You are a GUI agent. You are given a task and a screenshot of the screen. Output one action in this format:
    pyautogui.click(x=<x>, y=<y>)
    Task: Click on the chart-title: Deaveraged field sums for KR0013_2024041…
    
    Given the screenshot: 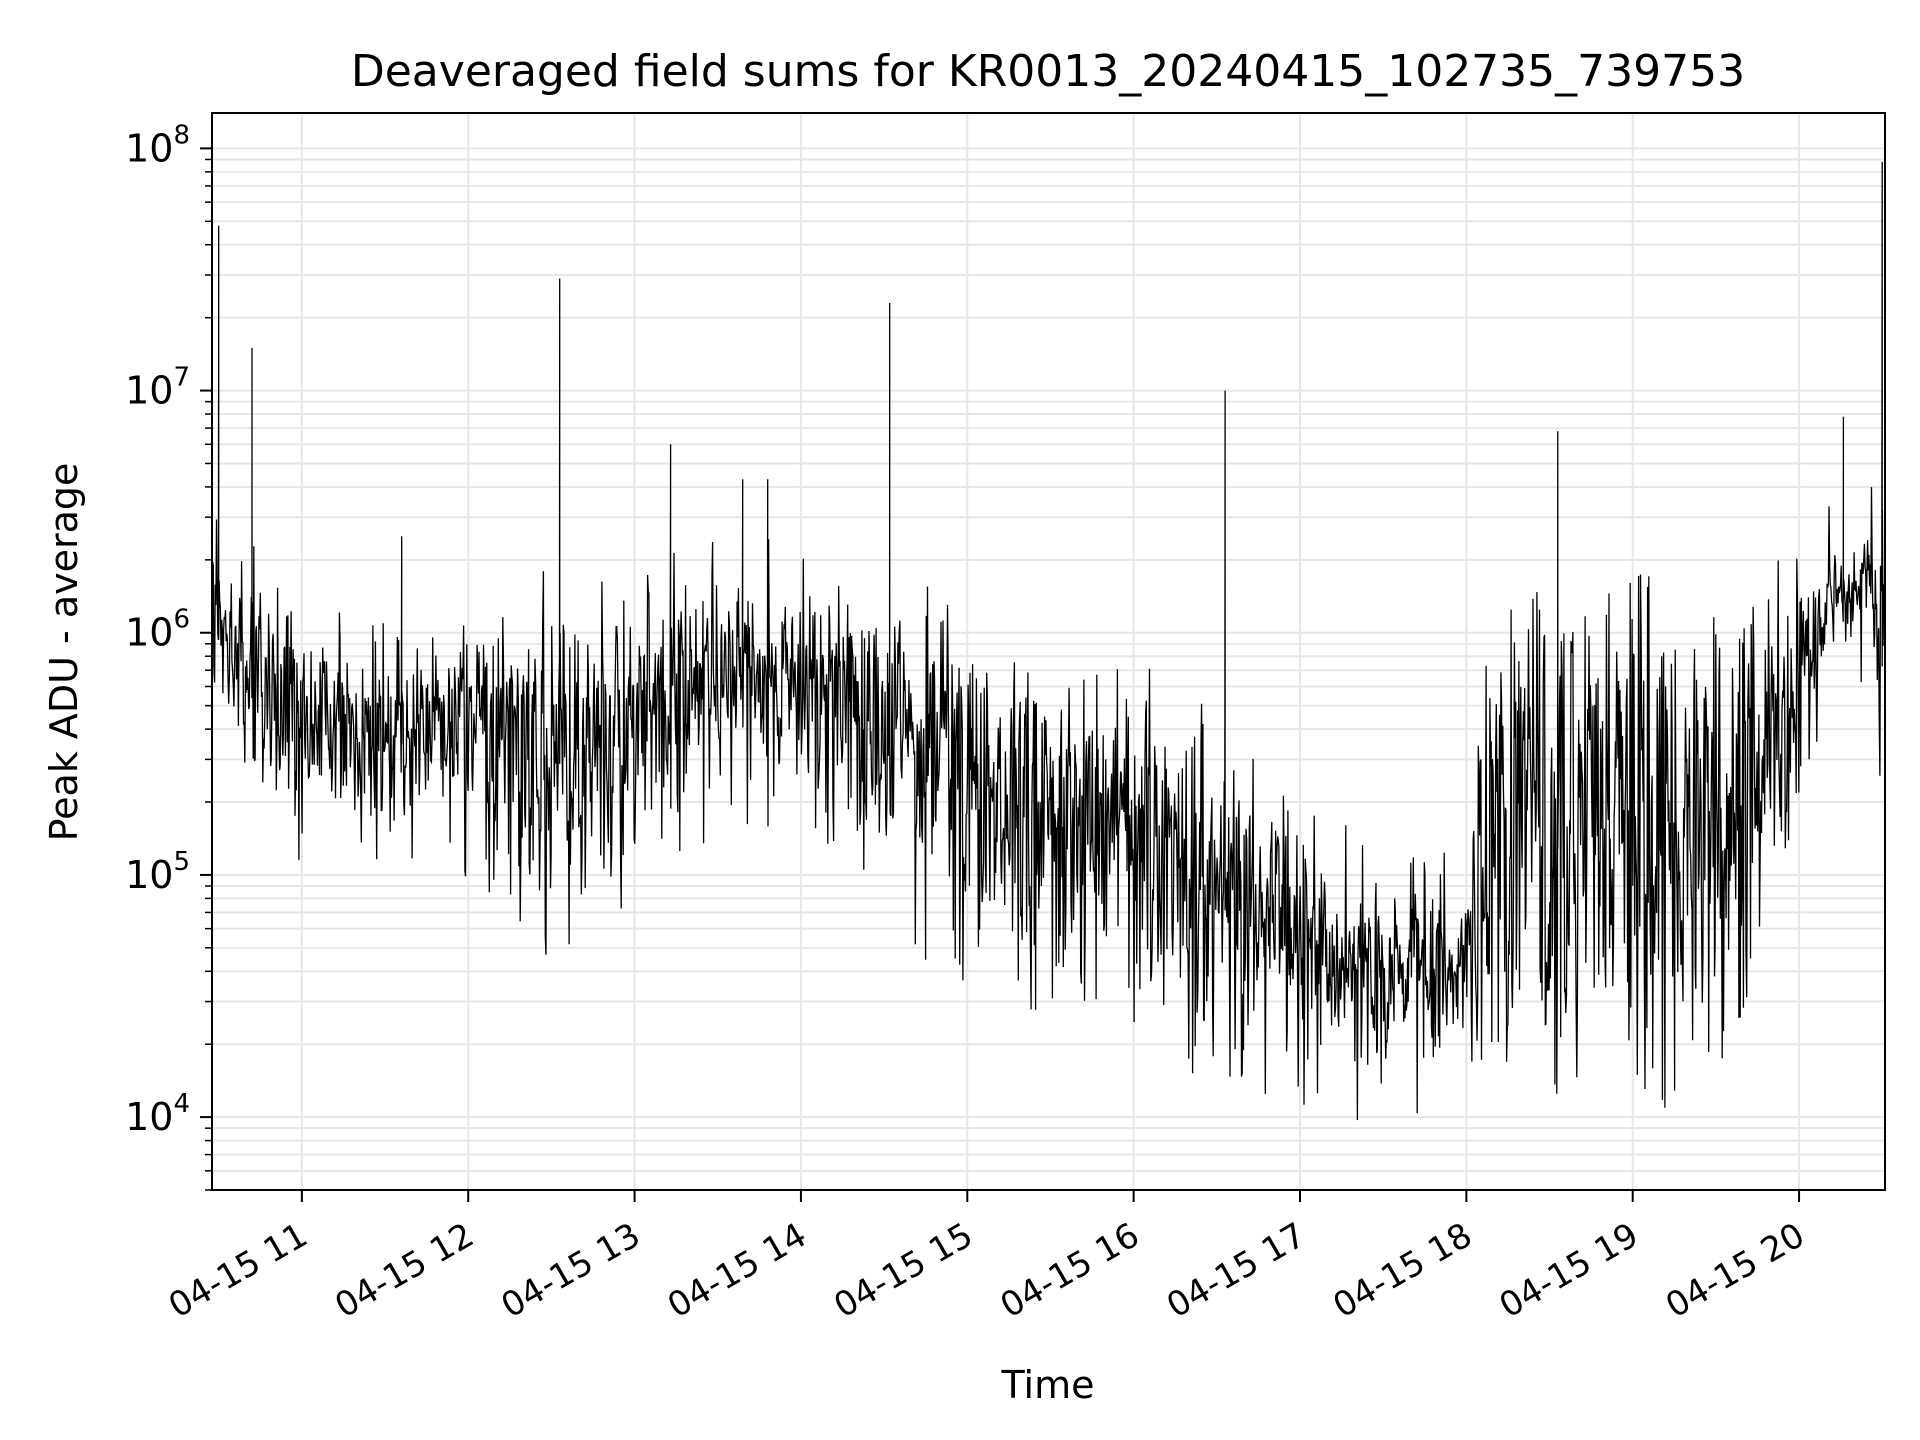 What is the action you would take?
    pyautogui.click(x=1048, y=71)
    